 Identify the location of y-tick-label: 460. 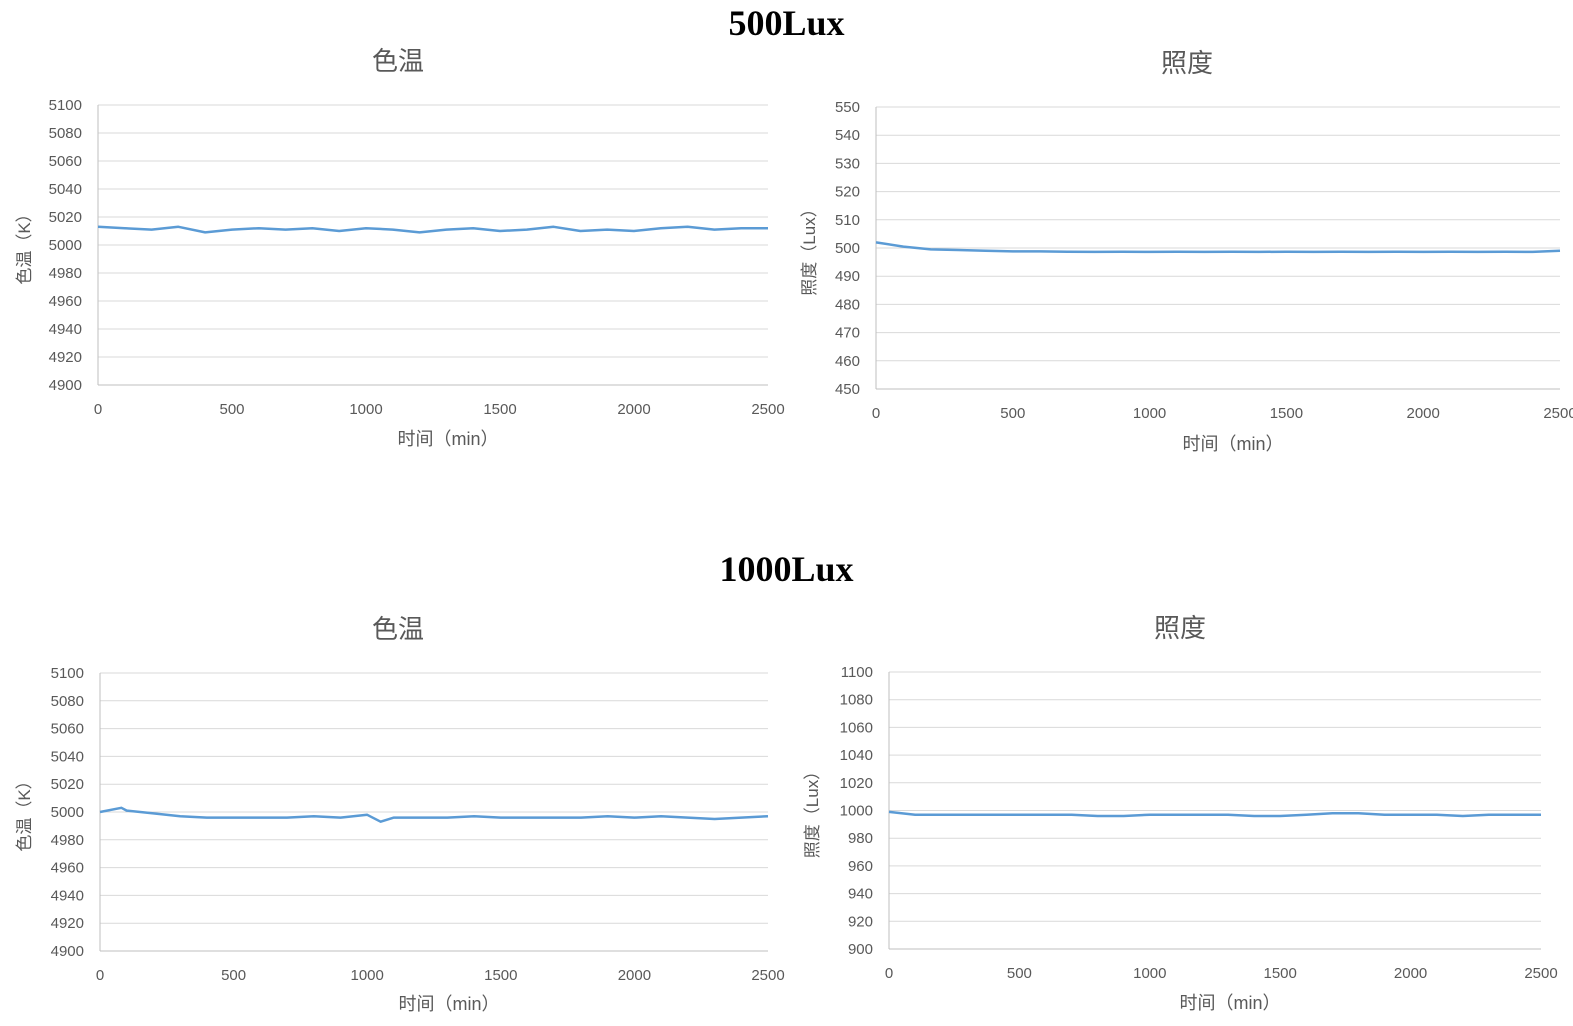
(847, 361).